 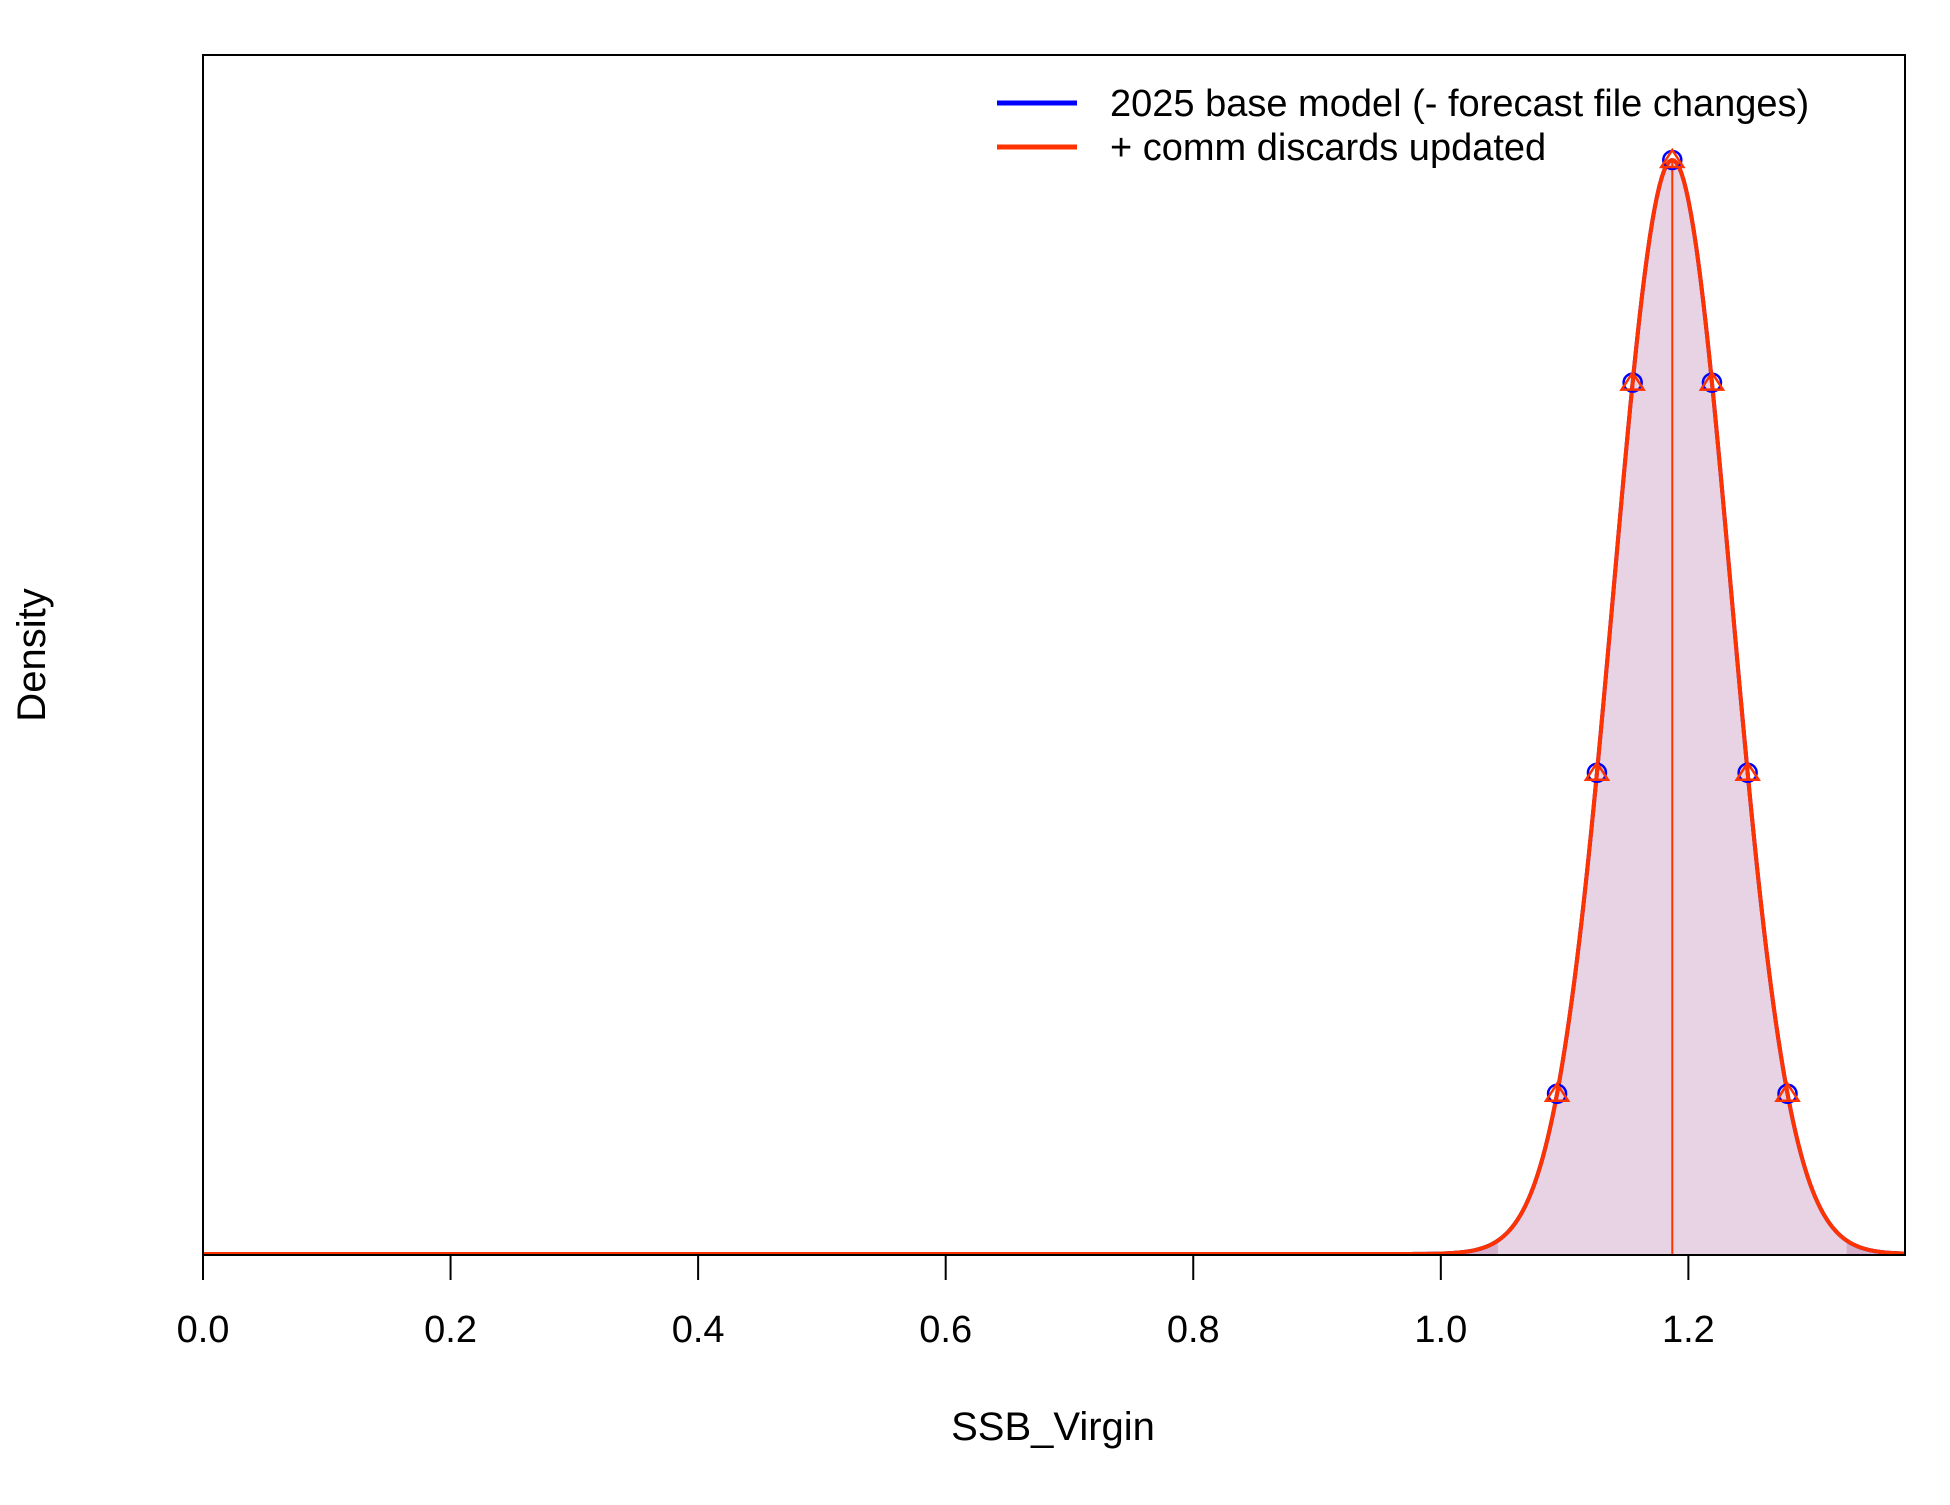 I want to click on y-axis-label: Density, so click(x=32, y=654).